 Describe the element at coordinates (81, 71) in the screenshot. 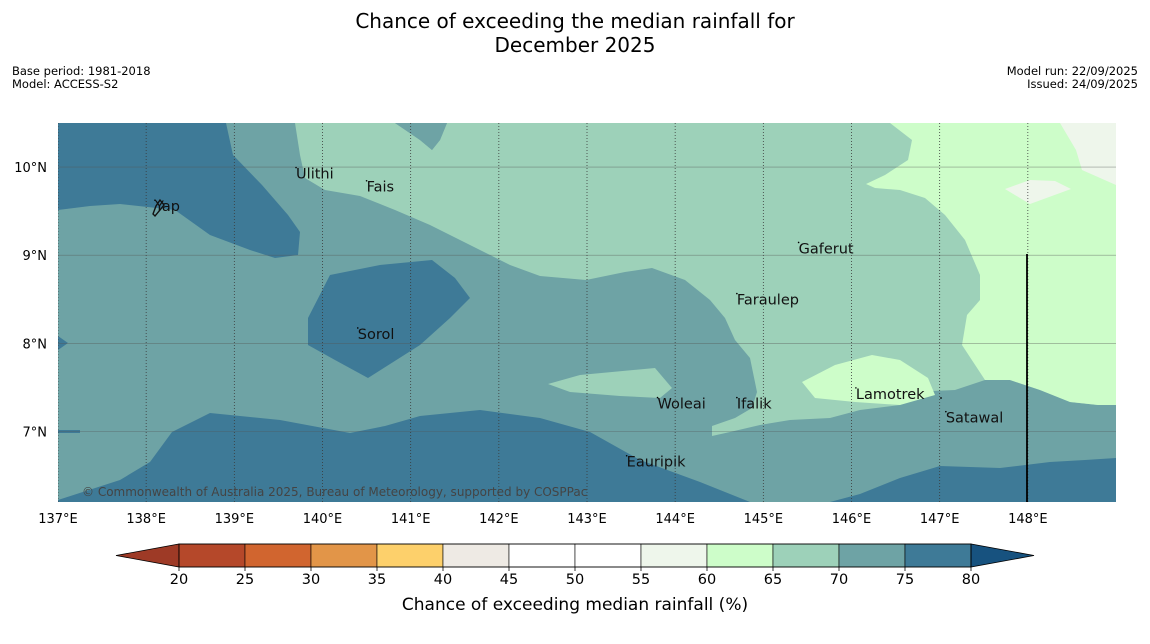

I see `base-period-text: Base period: 1981-2018` at that location.